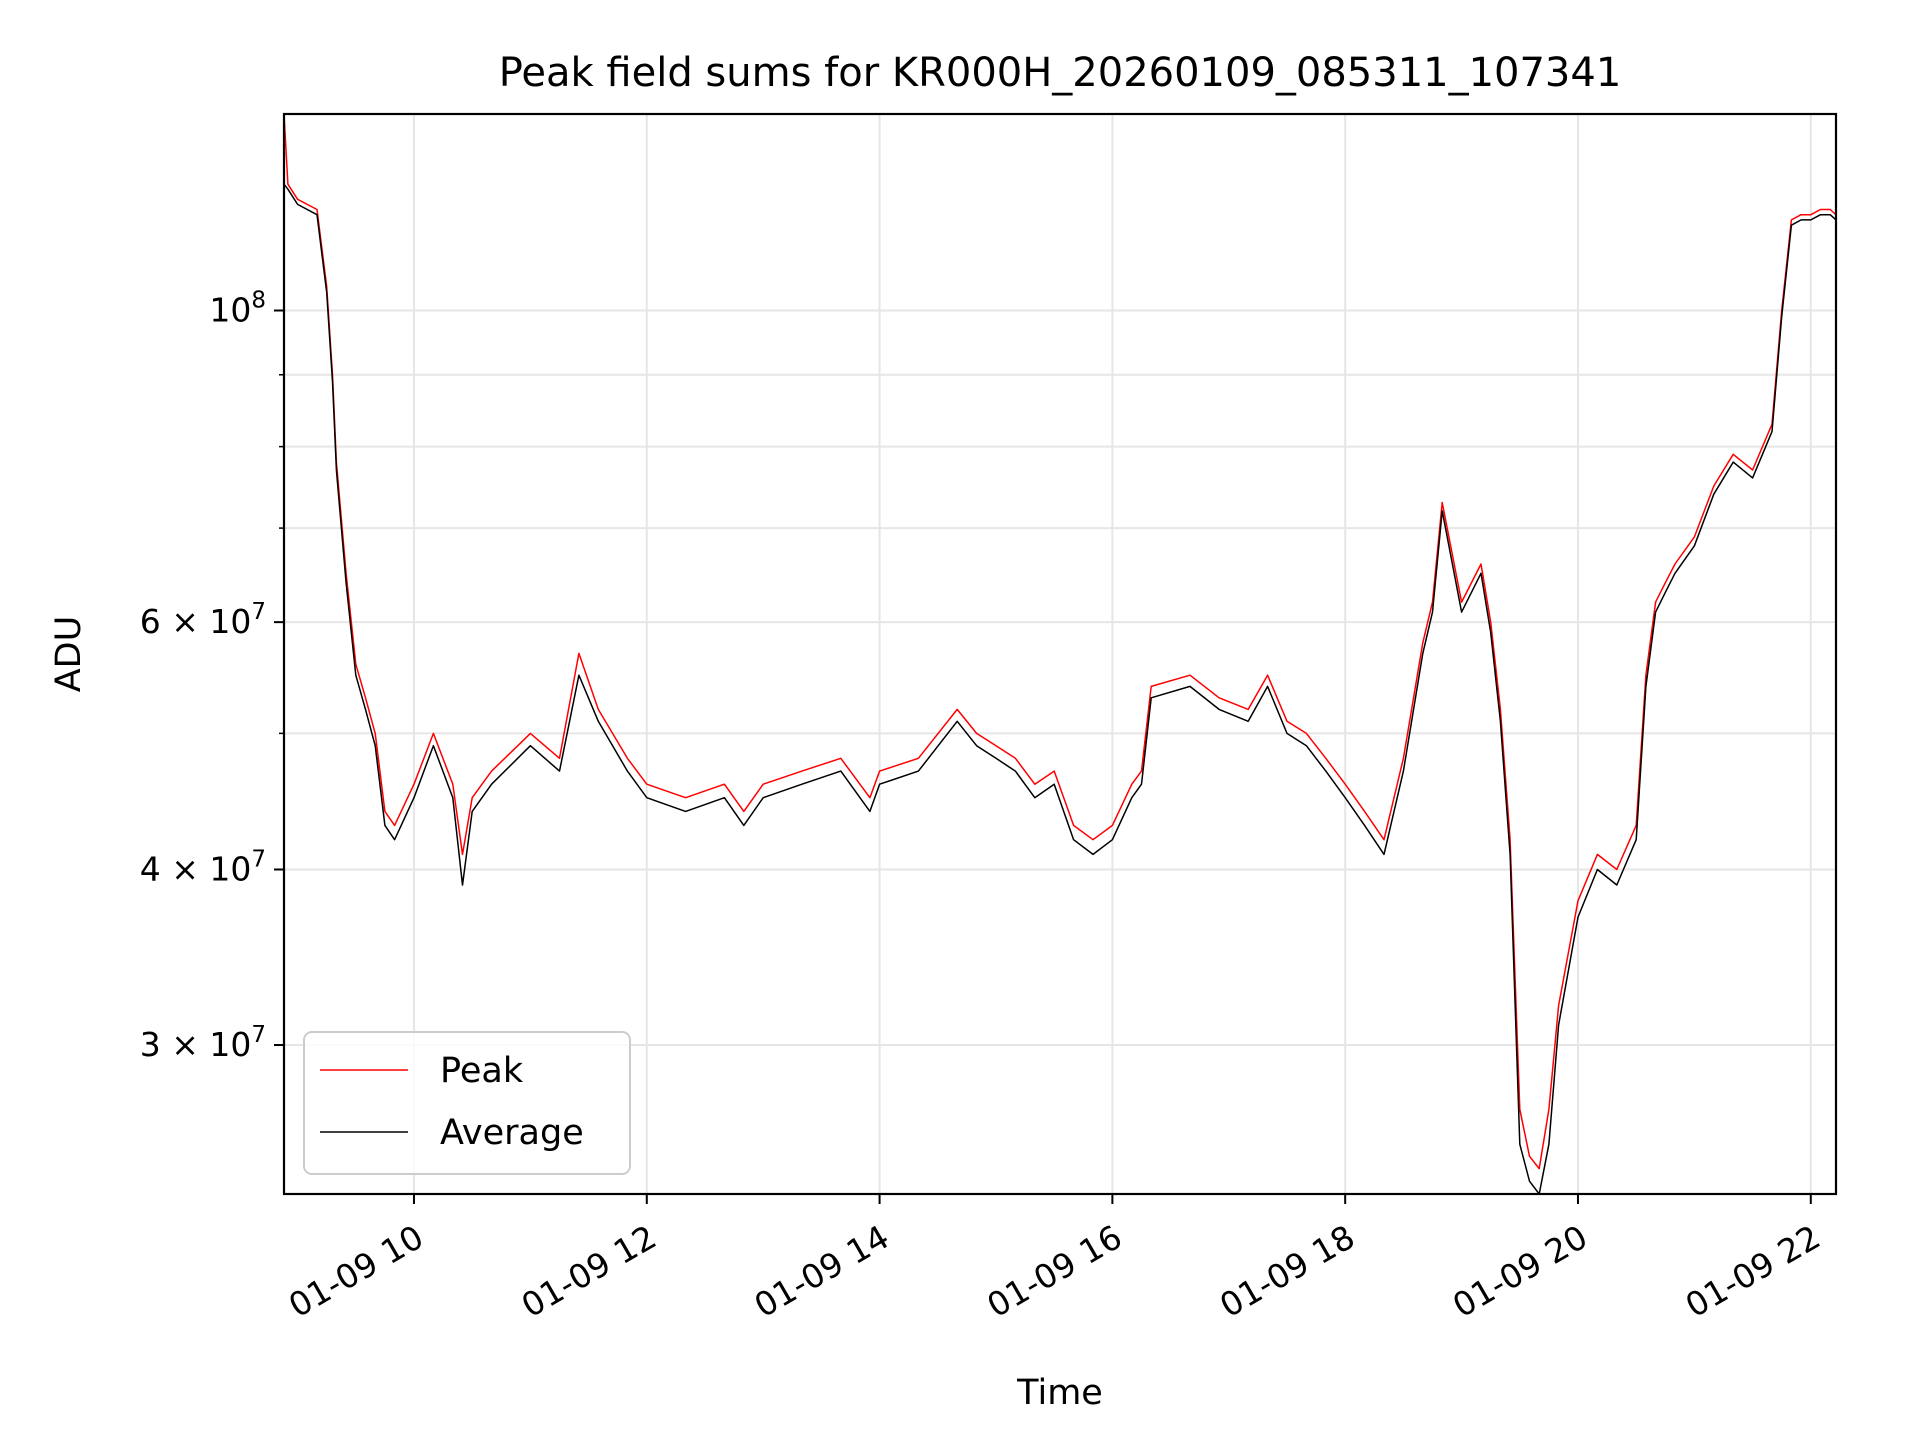 The image size is (1920, 1440). I want to click on x-tick-label: 01-09 12, so click(589, 1271).